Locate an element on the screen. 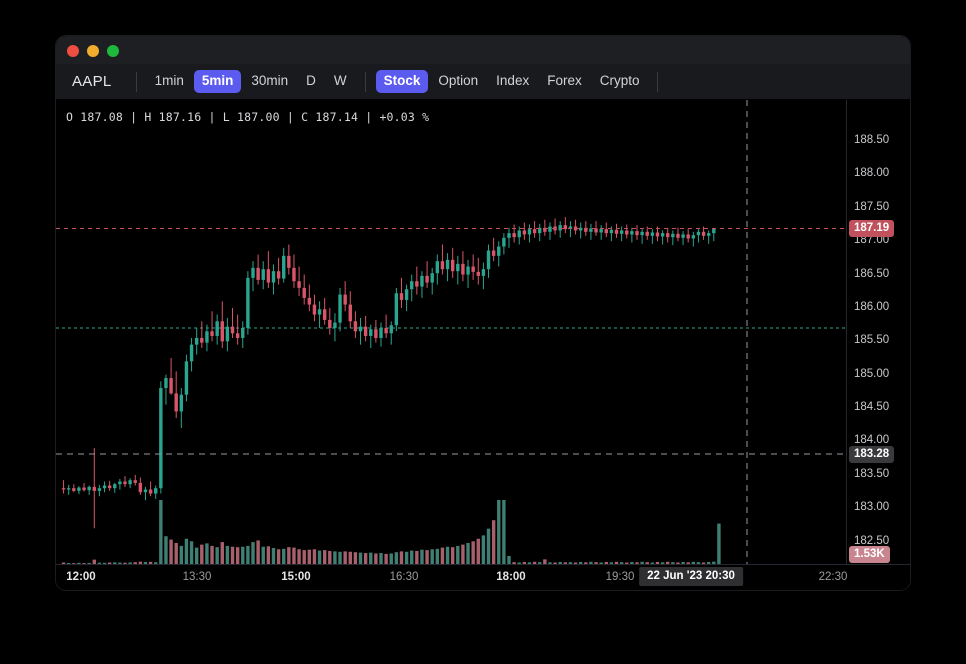 The width and height of the screenshot is (966, 664). volume-value-badge: 1.53K is located at coordinates (869, 554).